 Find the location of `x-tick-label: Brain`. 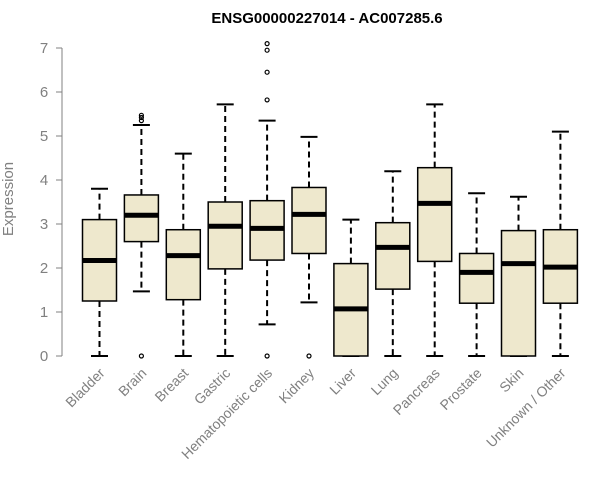

x-tick-label: Brain is located at coordinates (132, 382).